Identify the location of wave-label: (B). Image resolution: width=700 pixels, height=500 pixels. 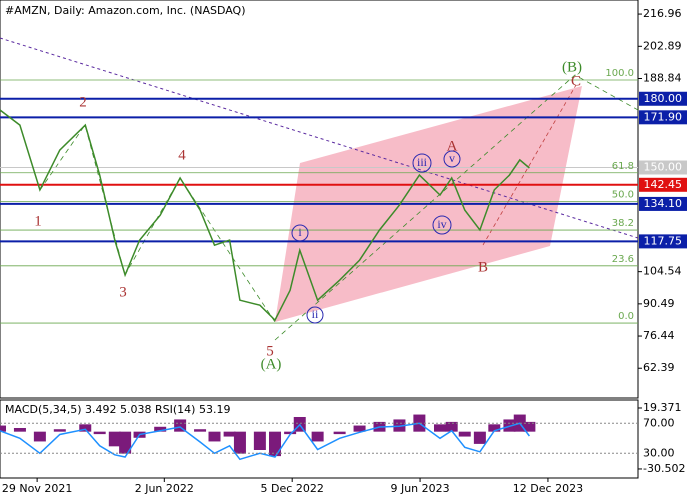
(572, 67).